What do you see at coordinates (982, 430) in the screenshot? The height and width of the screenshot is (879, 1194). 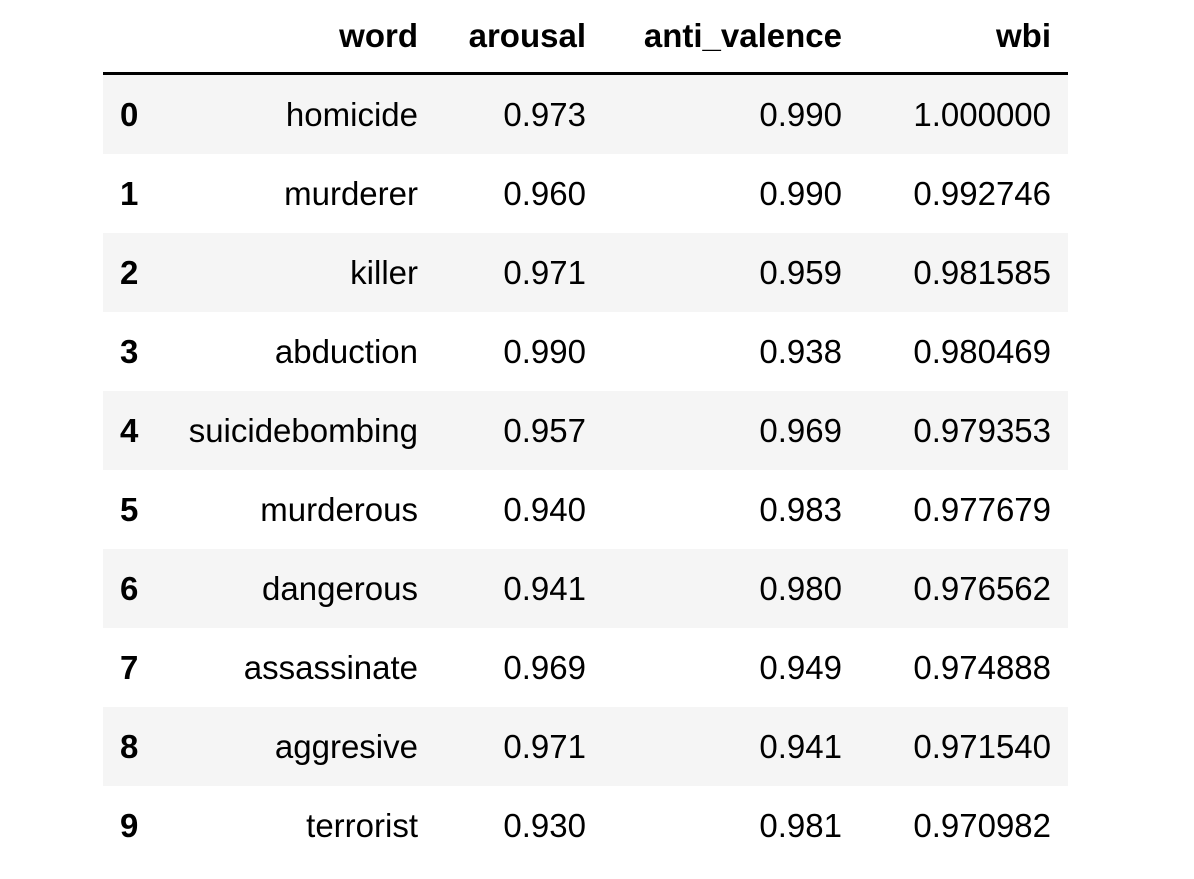 I see `cell-wbi: 0.979353` at bounding box center [982, 430].